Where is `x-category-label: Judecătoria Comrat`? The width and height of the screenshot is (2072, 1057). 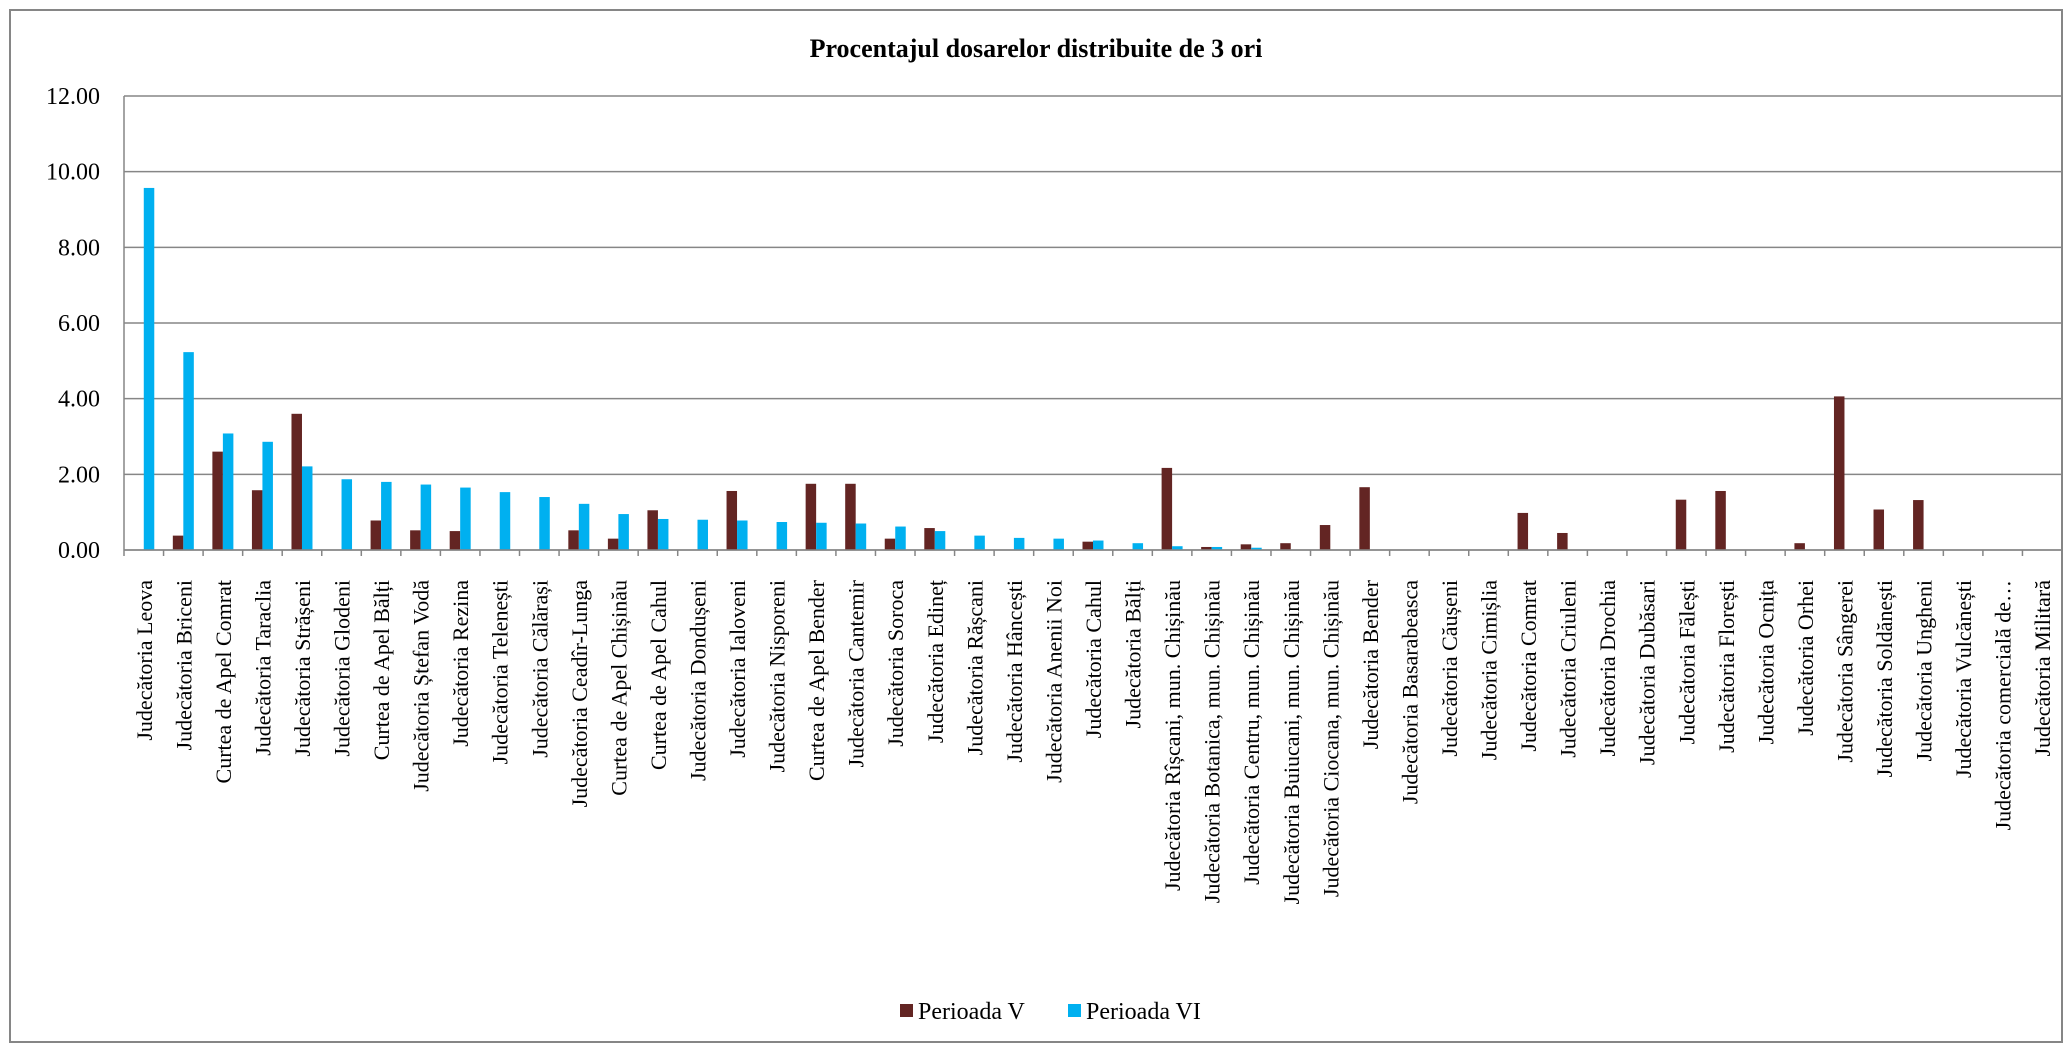
x-category-label: Judecătoria Comrat is located at coordinates (1528, 666).